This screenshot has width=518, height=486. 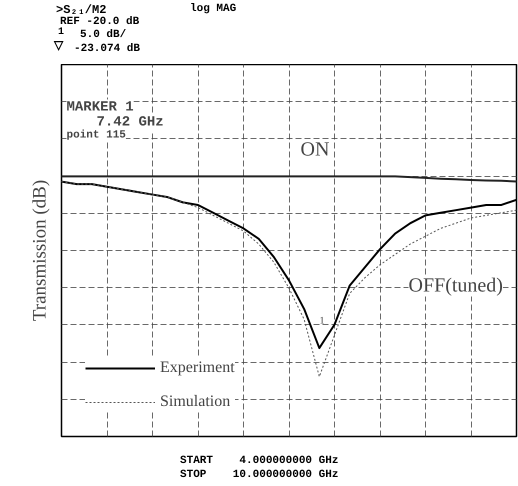 I want to click on annotation: 1, so click(x=322, y=321).